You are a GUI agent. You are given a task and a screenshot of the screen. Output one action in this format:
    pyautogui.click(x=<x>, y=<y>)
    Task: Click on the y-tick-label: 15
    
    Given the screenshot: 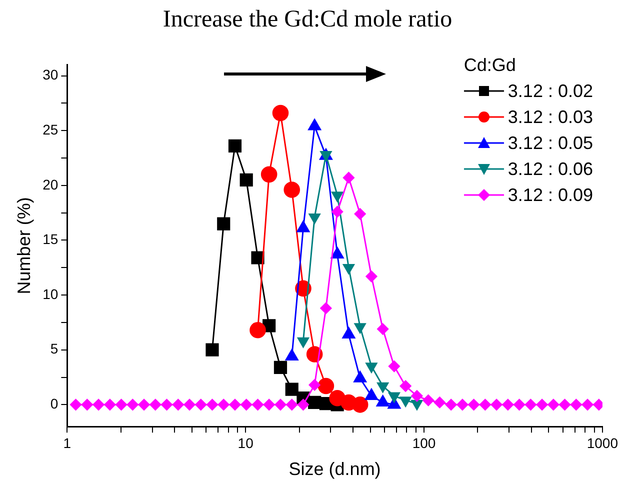 What is the action you would take?
    pyautogui.click(x=50, y=239)
    